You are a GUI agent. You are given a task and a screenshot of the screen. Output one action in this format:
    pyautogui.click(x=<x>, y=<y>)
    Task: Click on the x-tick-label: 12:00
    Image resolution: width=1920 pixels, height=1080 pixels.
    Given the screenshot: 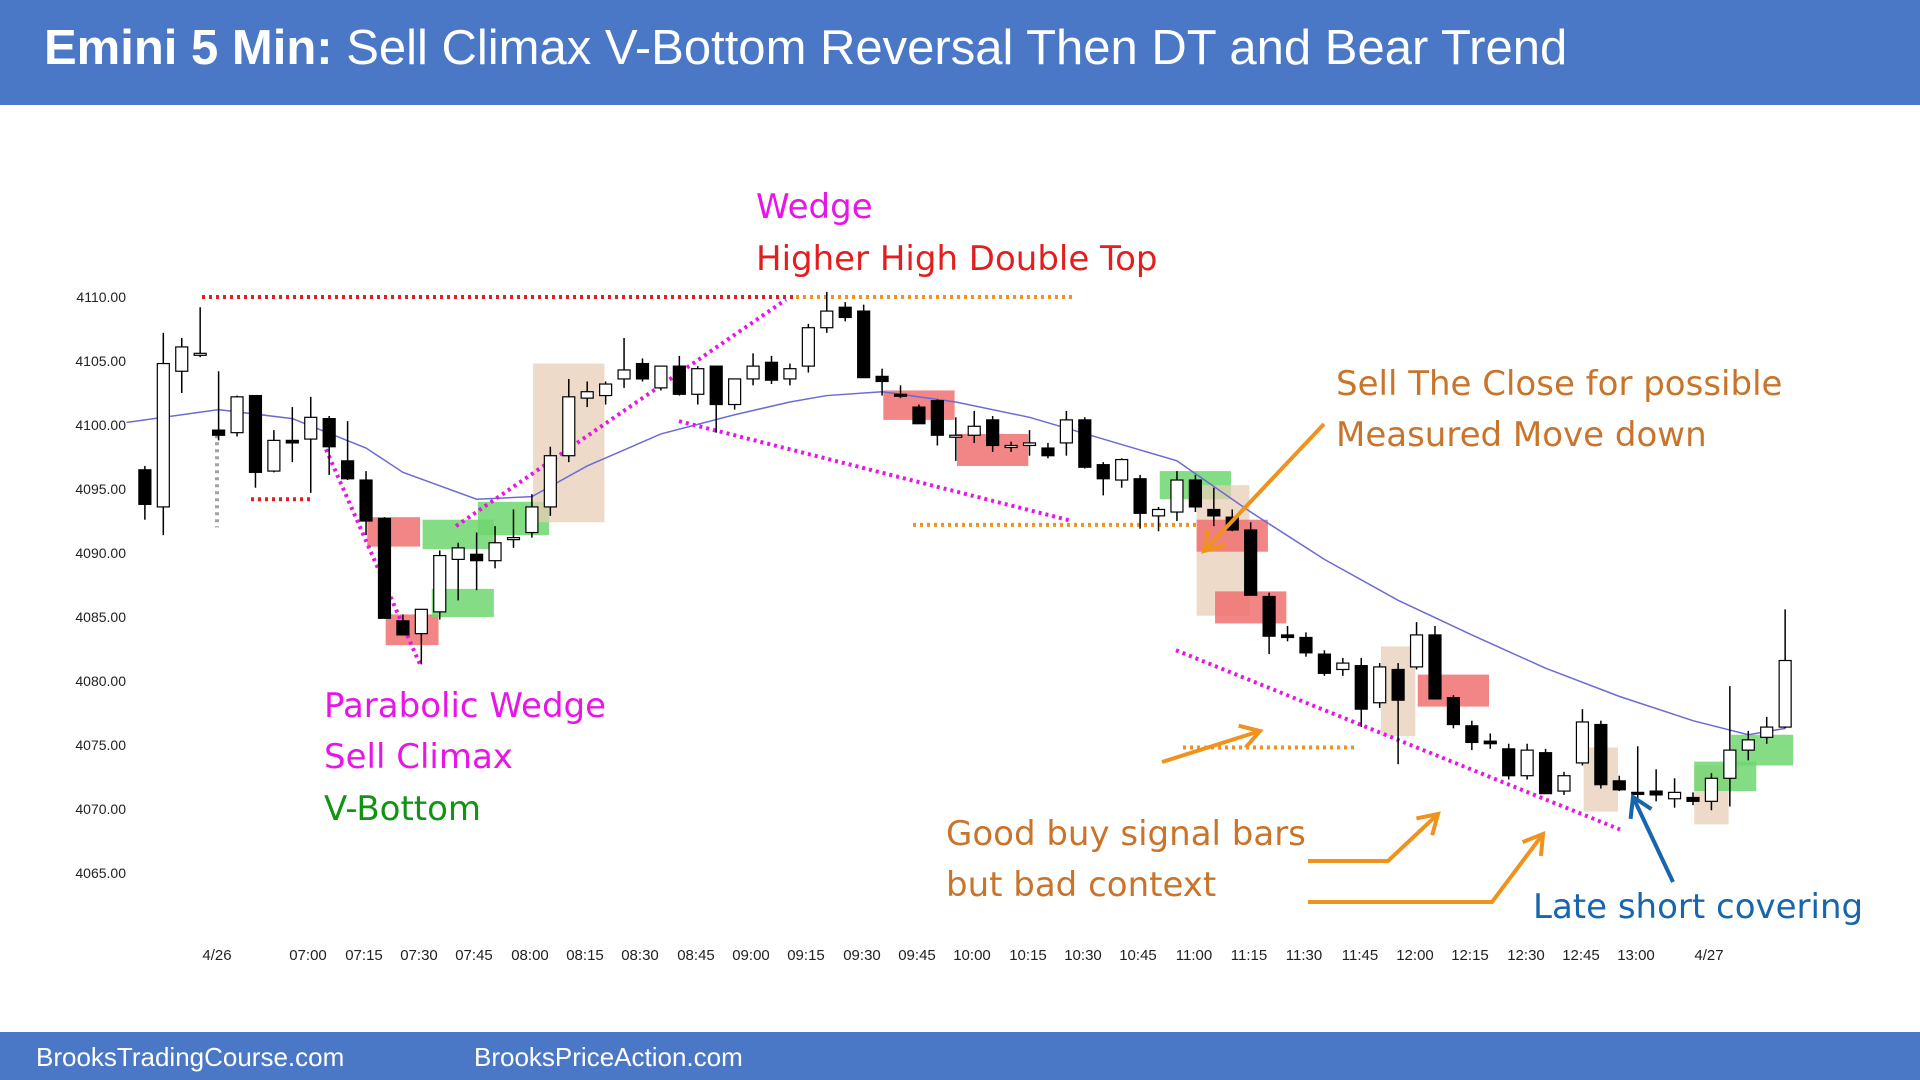 What is the action you would take?
    pyautogui.click(x=1415, y=955)
    